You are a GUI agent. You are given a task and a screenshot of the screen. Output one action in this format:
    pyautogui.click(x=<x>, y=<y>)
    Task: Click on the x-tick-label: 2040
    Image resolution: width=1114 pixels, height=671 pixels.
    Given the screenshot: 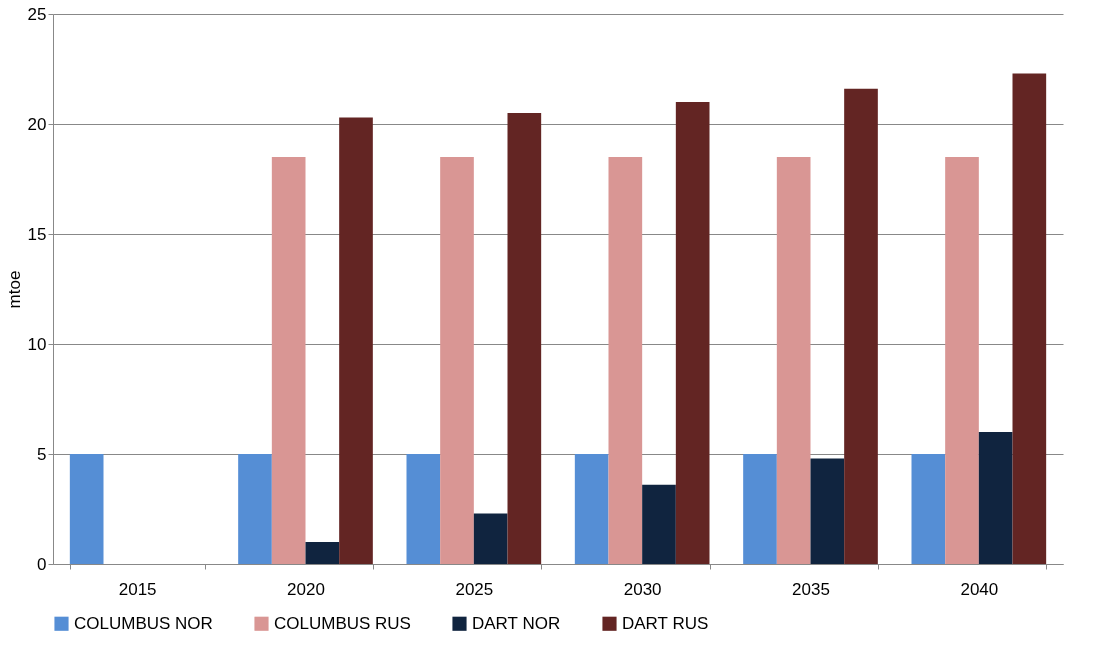 What is the action you would take?
    pyautogui.click(x=979, y=589)
    